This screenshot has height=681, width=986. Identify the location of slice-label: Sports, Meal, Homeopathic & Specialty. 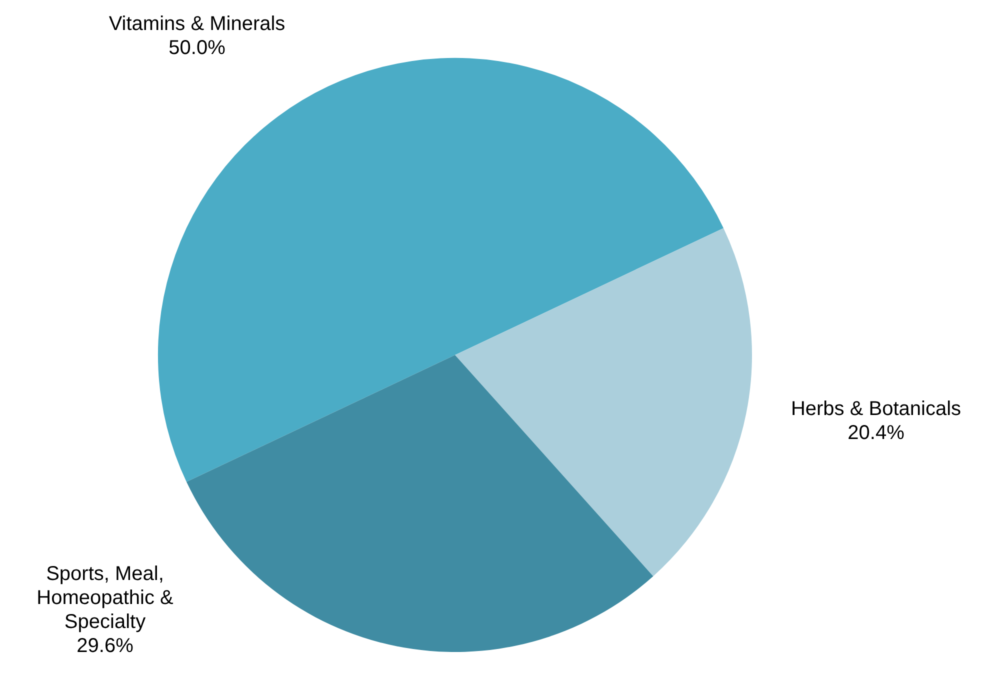
(105, 598).